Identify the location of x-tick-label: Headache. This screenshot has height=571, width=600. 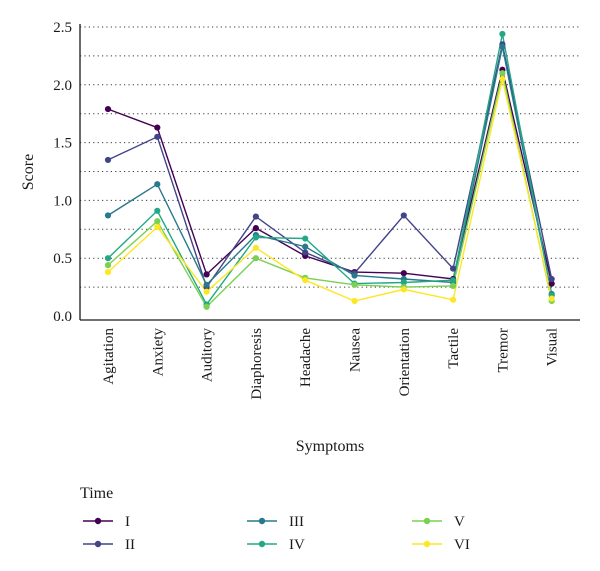
(306, 357).